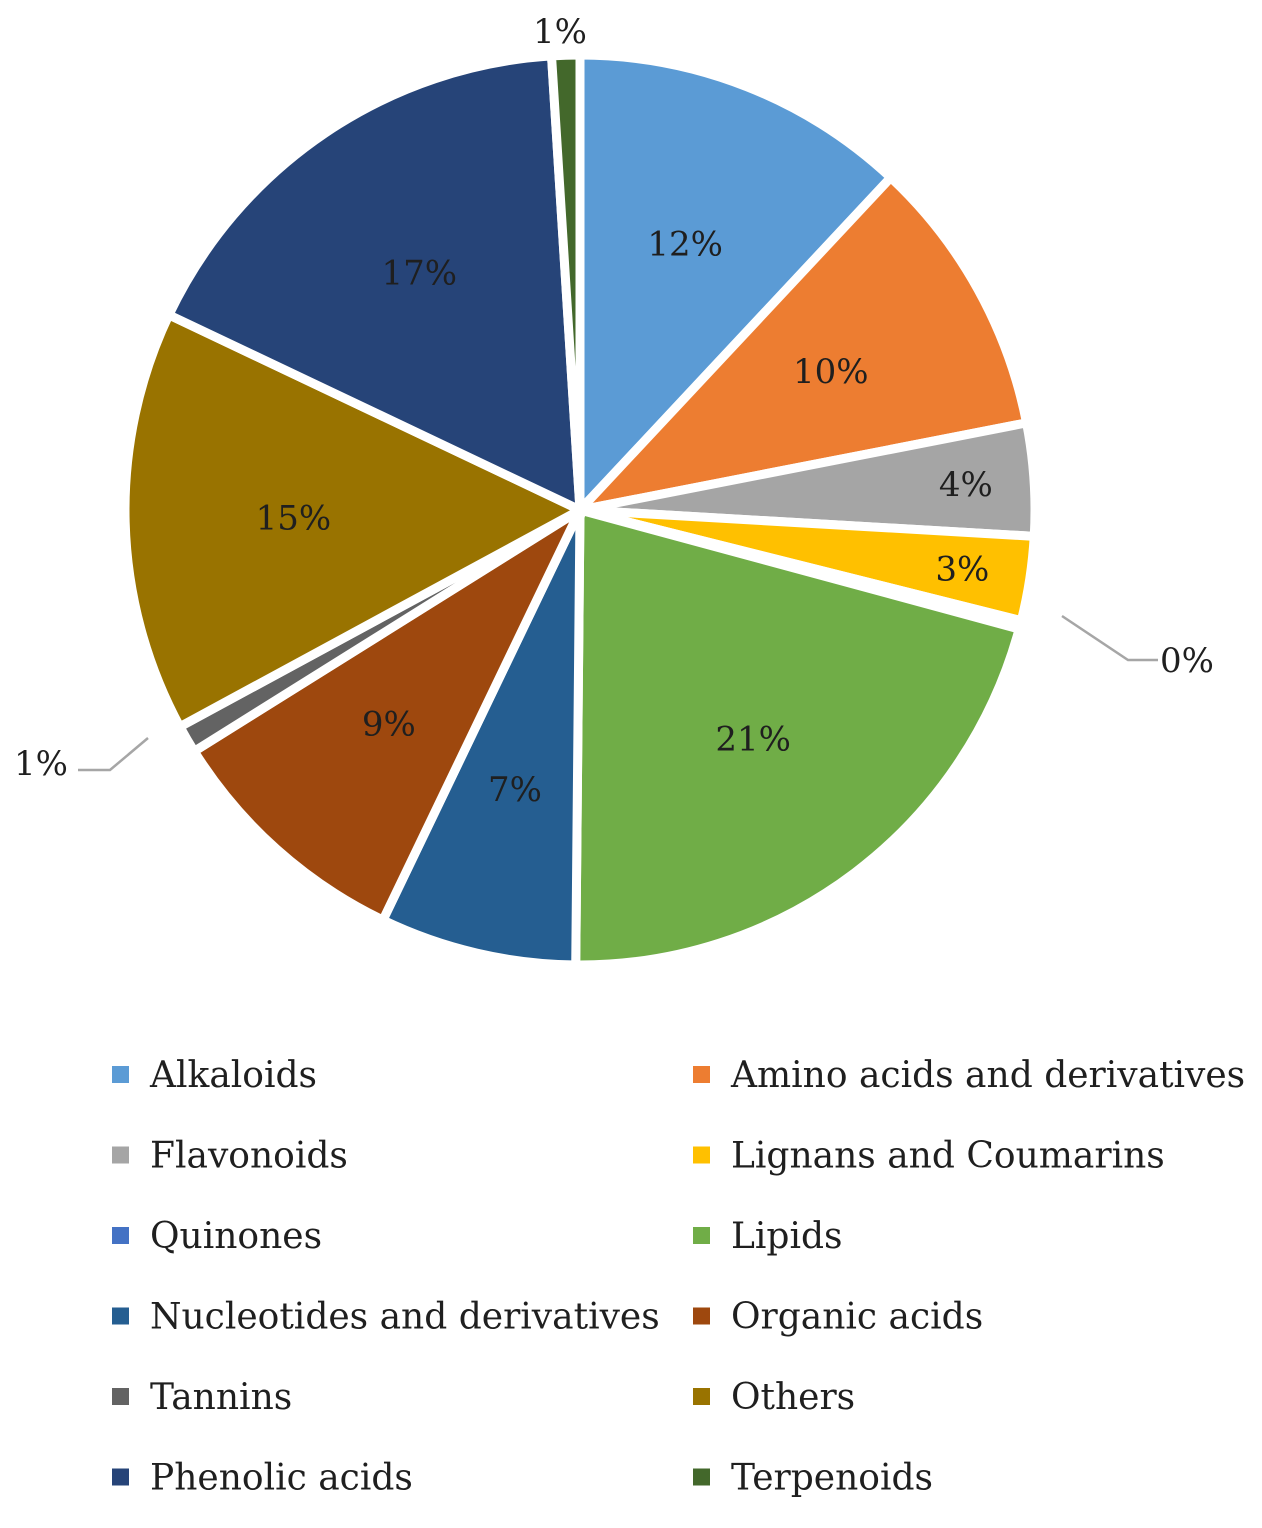 This screenshot has width=1262, height=1528. I want to click on legend-label-lipids: Lipids, so click(787, 1236).